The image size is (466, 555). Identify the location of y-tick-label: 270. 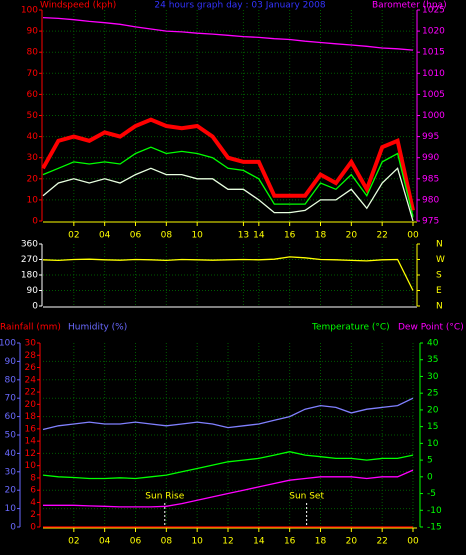
(29, 260).